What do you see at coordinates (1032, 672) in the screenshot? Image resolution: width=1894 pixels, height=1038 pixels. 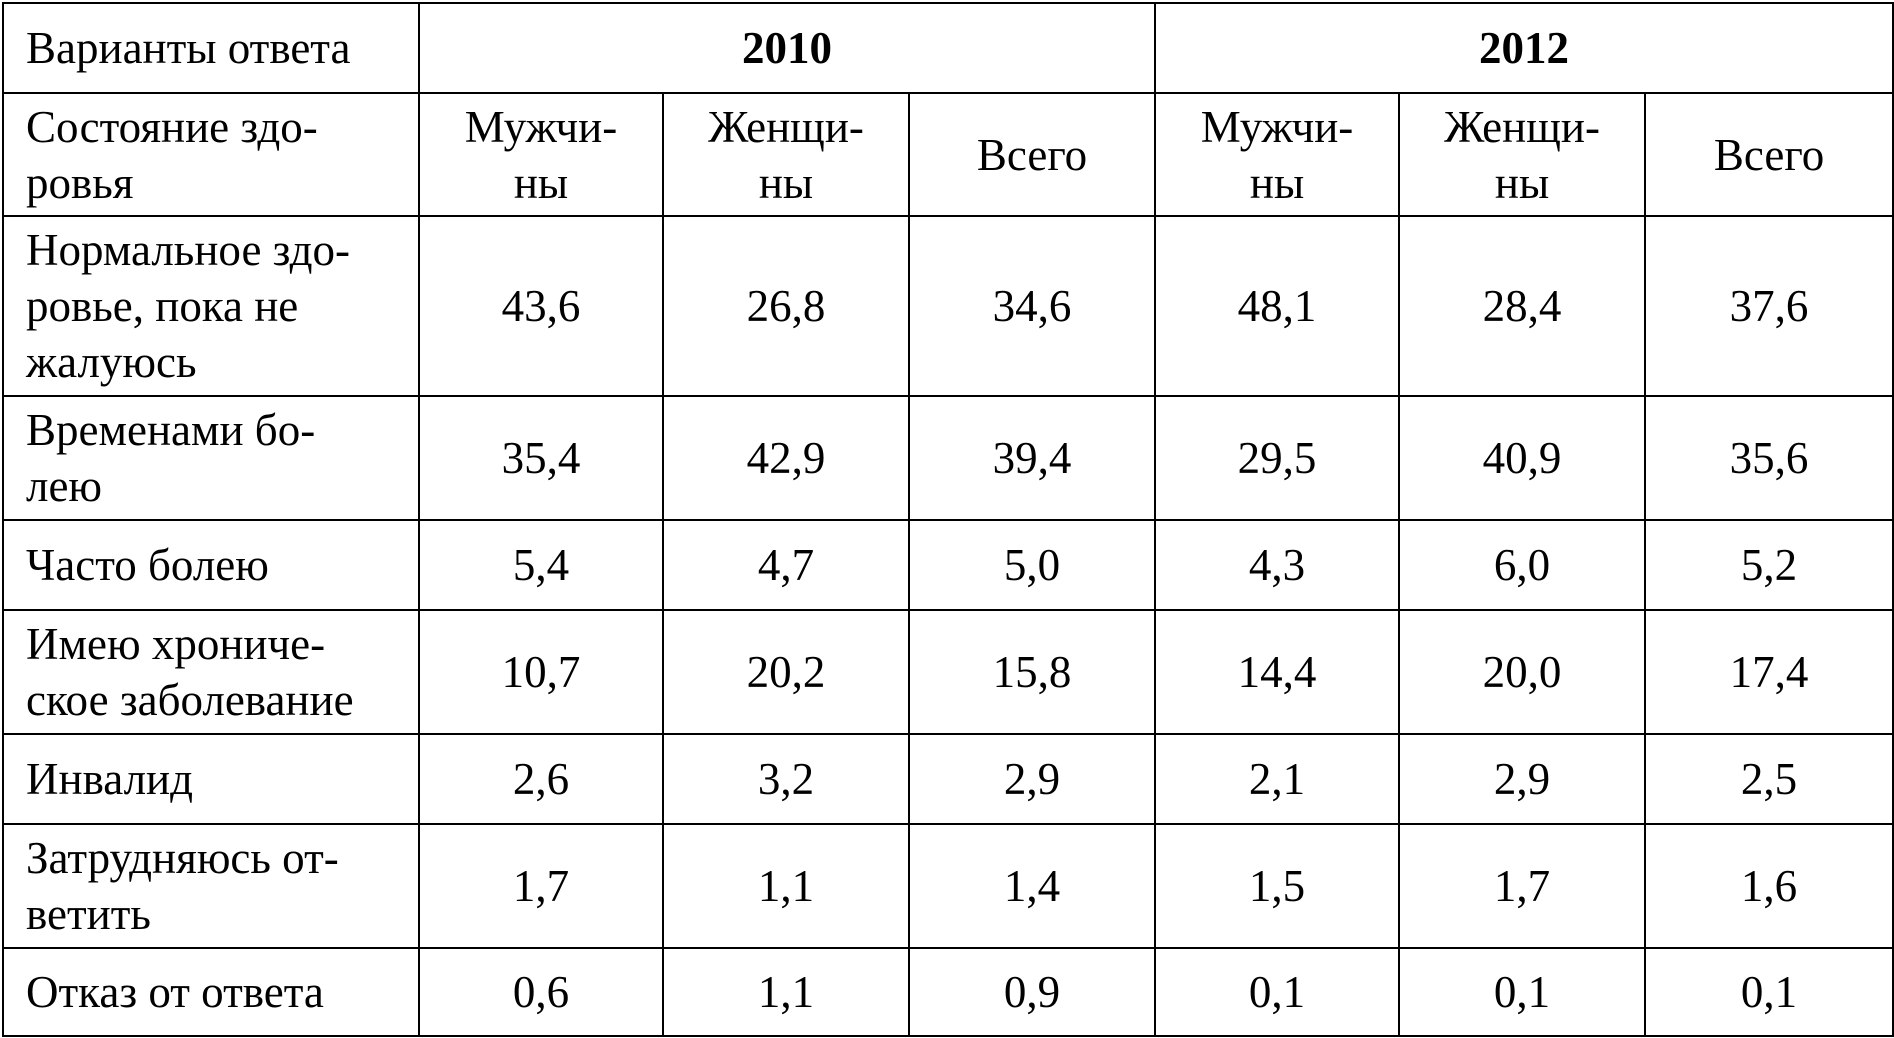 I see `table-cell: 15,8` at bounding box center [1032, 672].